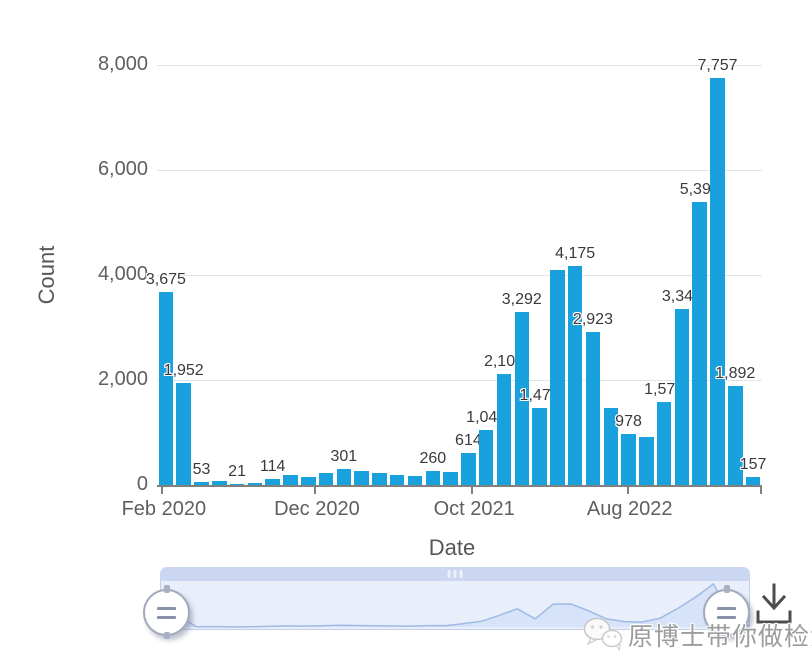 This screenshot has width=812, height=668. I want to click on bar-value-label: 114, so click(272, 466).